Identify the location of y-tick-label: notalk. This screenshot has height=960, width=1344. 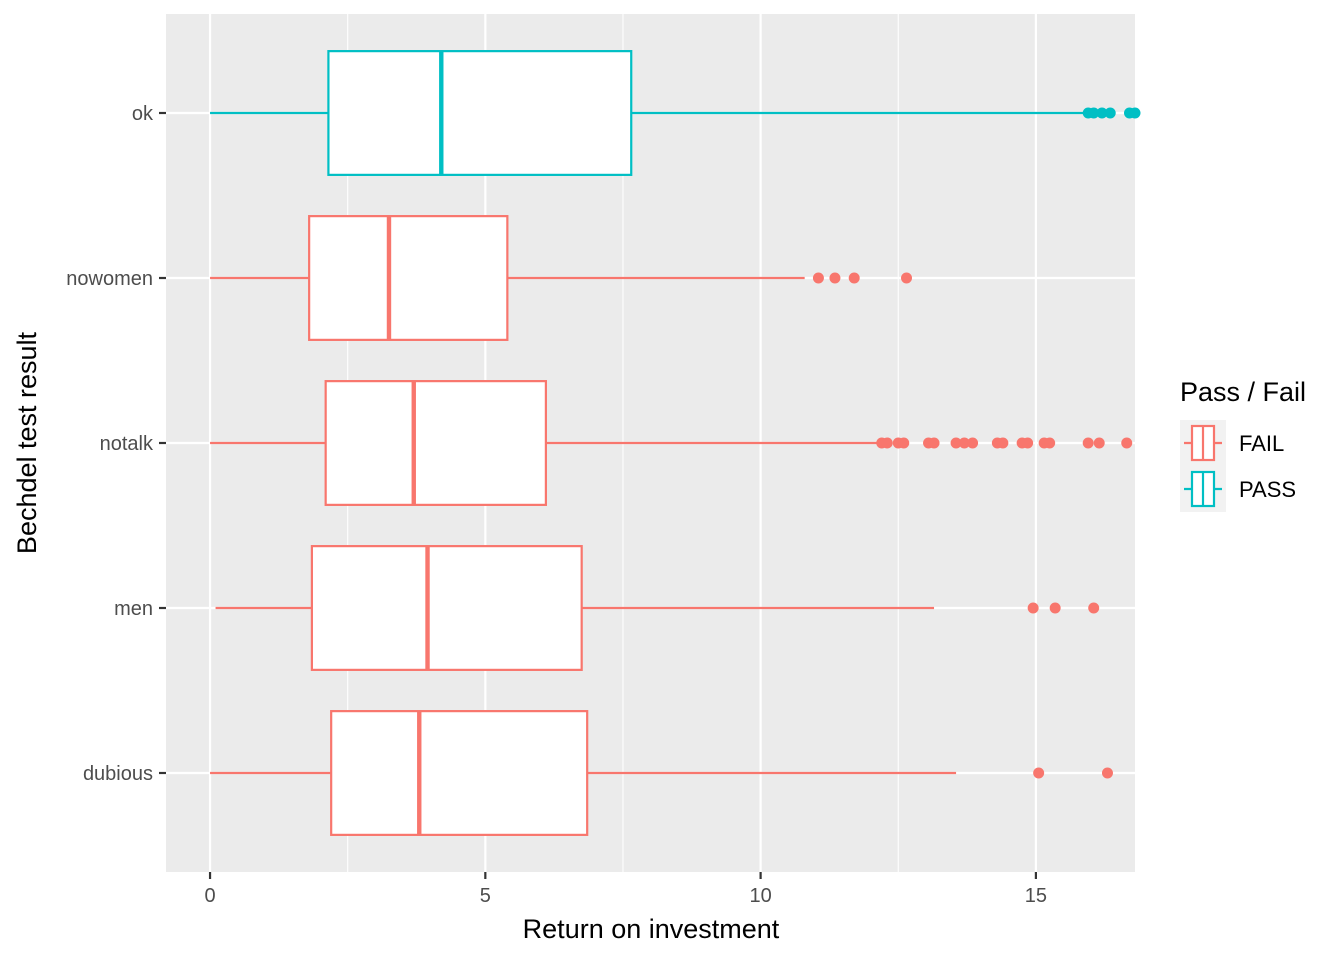
(127, 444).